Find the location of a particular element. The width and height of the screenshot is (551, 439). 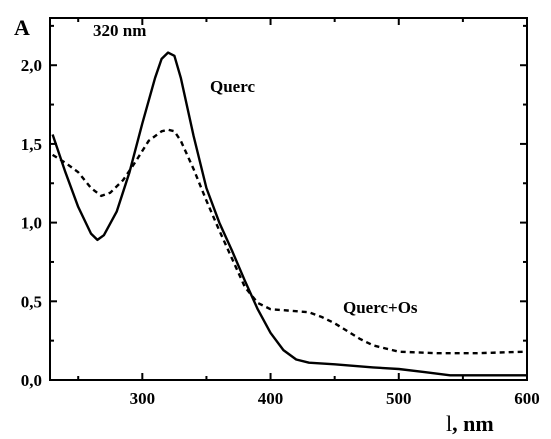

x-axis-label: l, nm is located at coordinates (470, 423).